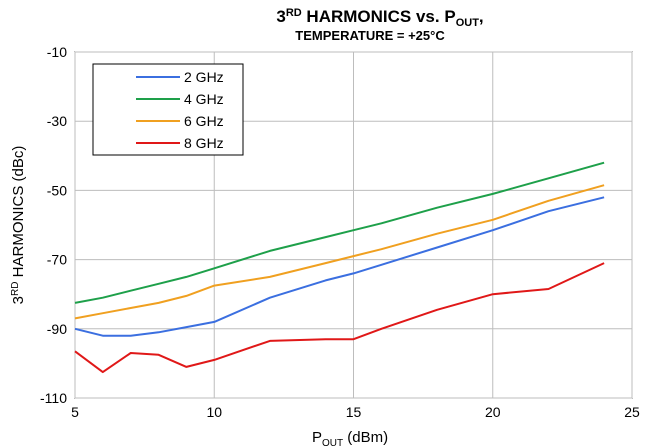 The image size is (658, 446). What do you see at coordinates (57, 190) in the screenshot?
I see `y-tick-label: -50` at bounding box center [57, 190].